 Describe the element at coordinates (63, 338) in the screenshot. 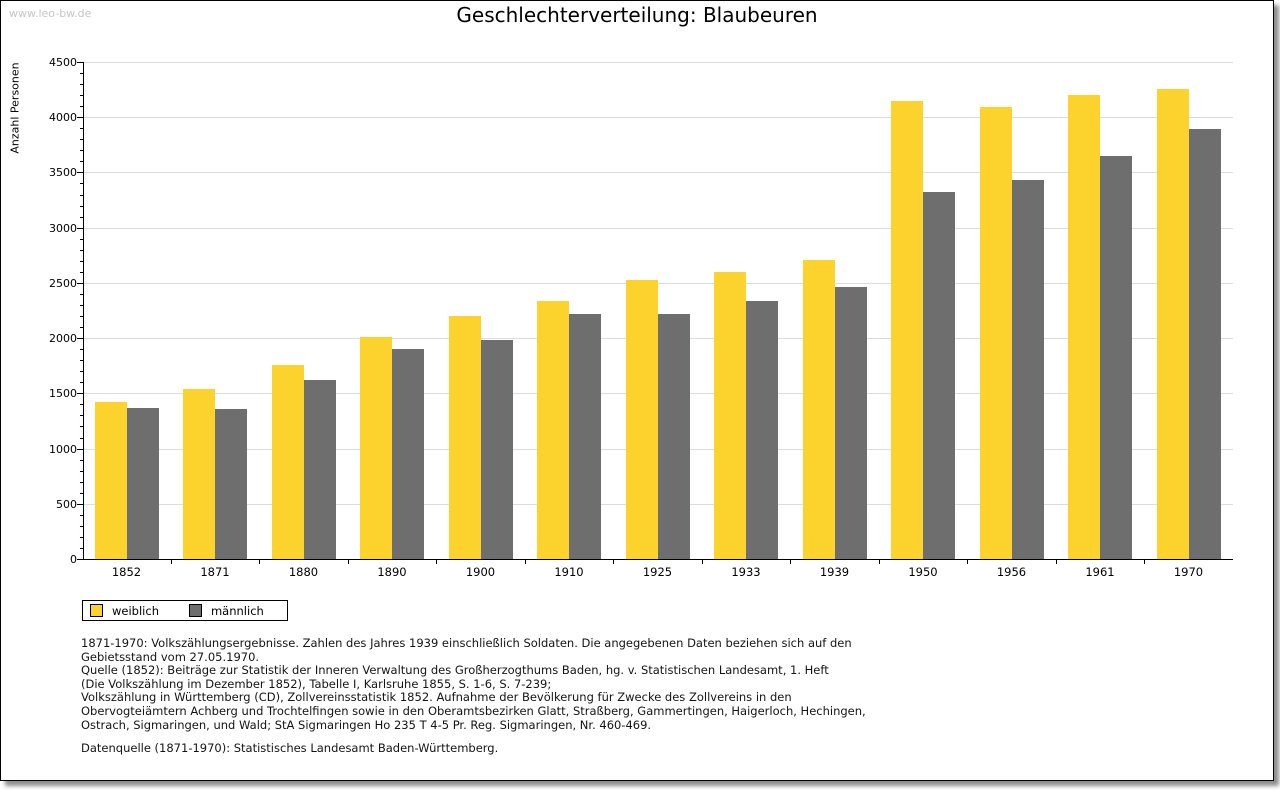

I see `y-tick-label-2000: 2000` at that location.